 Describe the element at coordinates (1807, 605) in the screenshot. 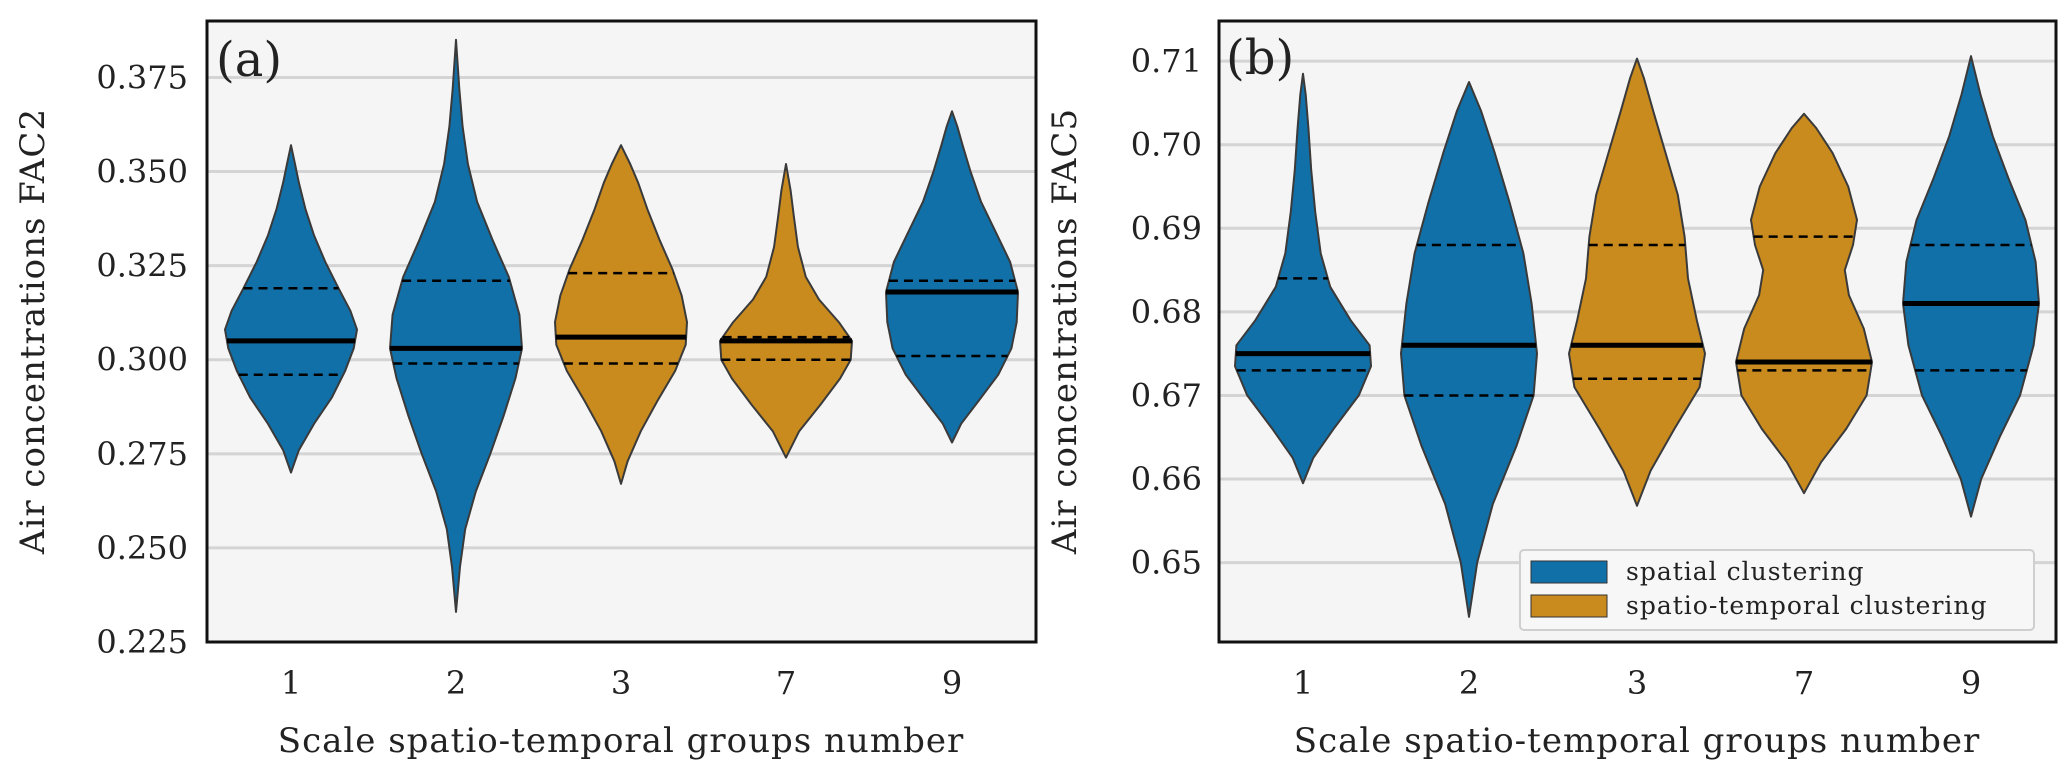

I see `legend-label-spatio-temporal: spatio-temporal clustering` at that location.